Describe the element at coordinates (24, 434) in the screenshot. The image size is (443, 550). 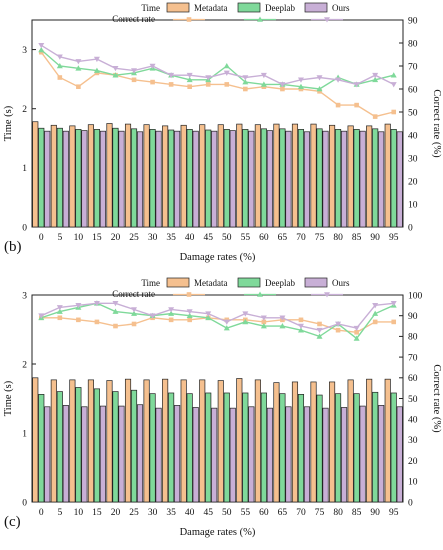
I see `left-axis-tick-label: 1` at that location.